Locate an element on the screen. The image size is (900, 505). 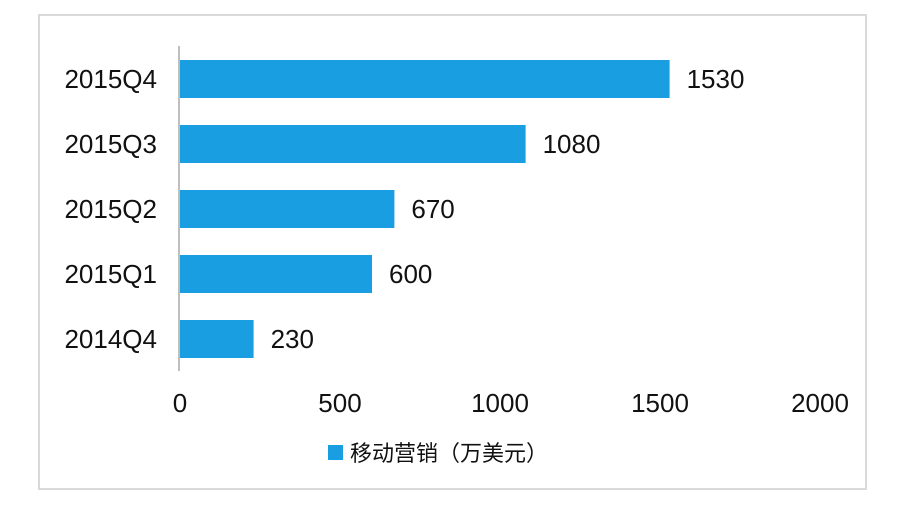
category-label: 2015Q4 is located at coordinates (110, 79).